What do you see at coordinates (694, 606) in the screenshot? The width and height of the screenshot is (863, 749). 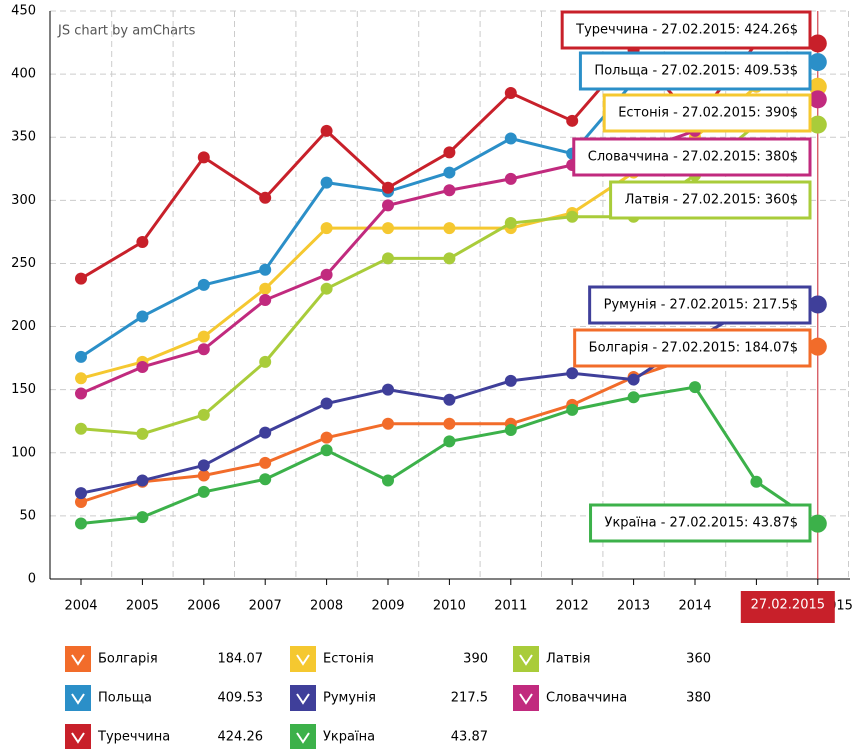 I see `x-tick-label: 2014` at bounding box center [694, 606].